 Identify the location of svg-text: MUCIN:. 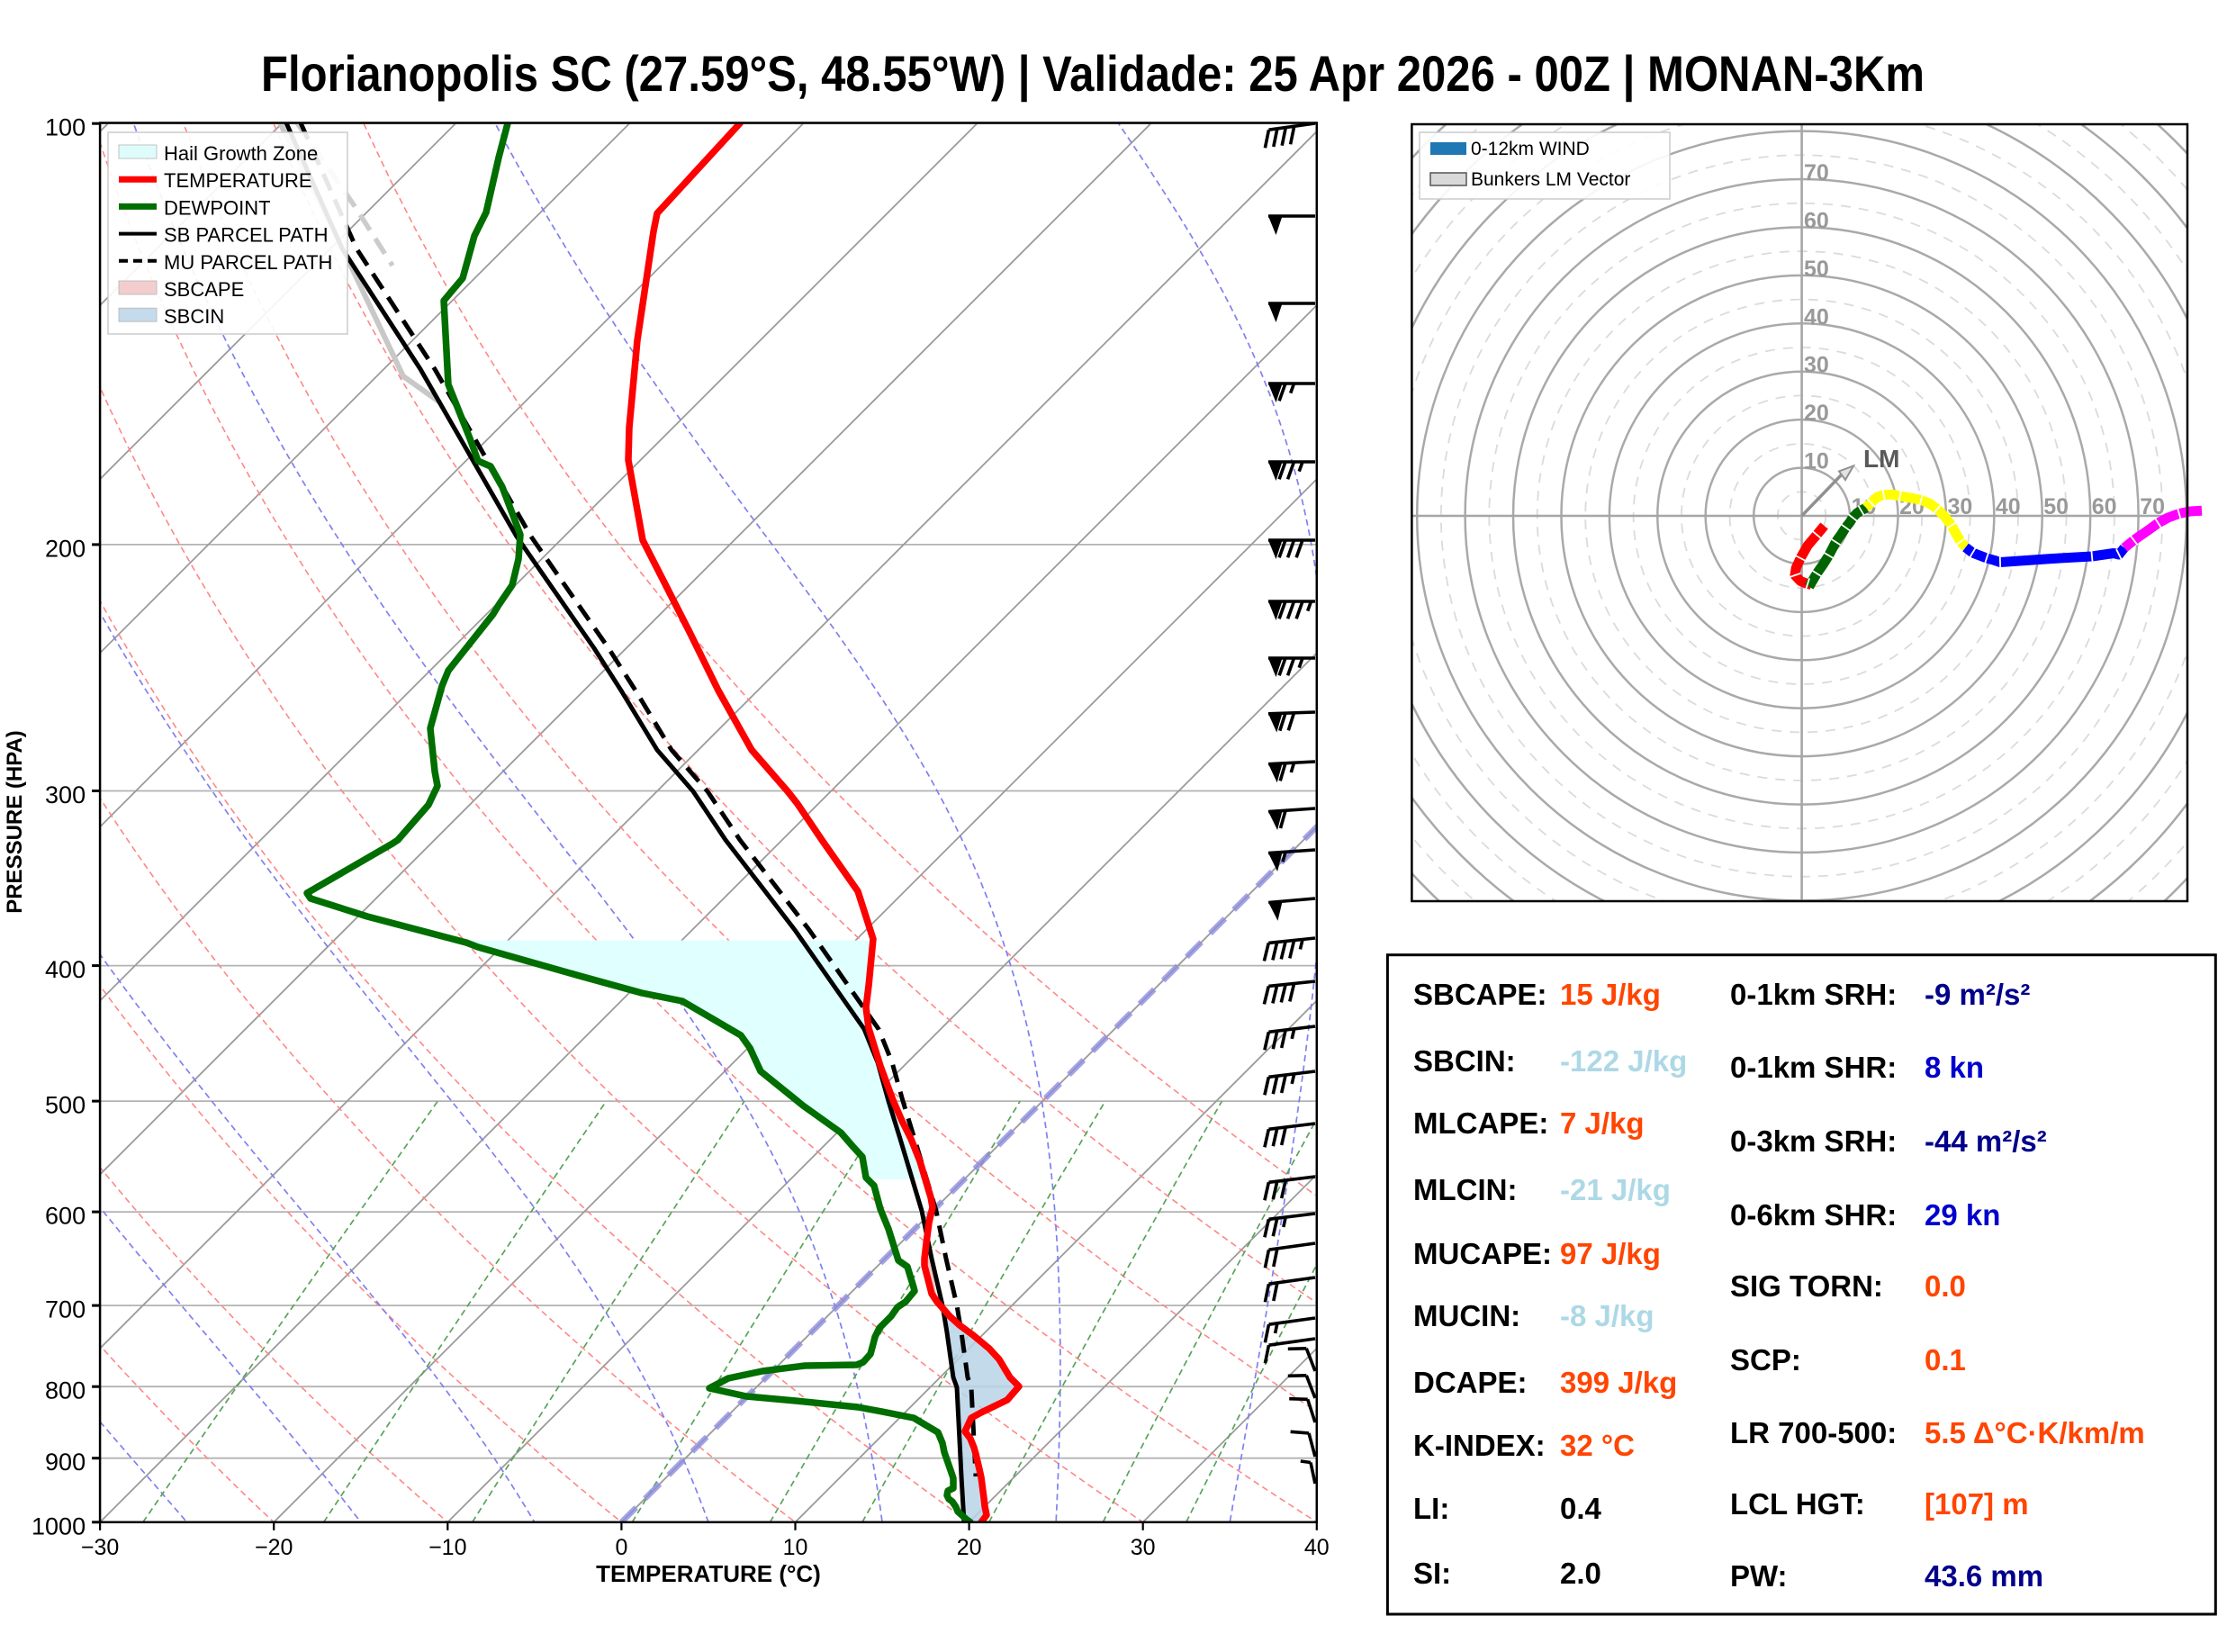
(1466, 1315).